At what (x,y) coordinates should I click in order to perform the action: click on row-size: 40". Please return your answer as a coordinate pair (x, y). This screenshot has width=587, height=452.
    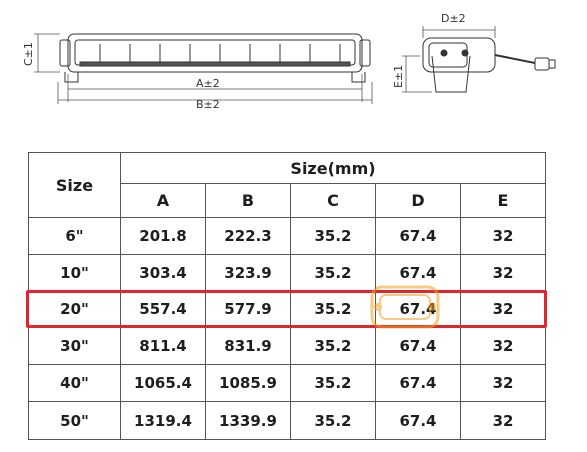
    Looking at the image, I should click on (74, 383).